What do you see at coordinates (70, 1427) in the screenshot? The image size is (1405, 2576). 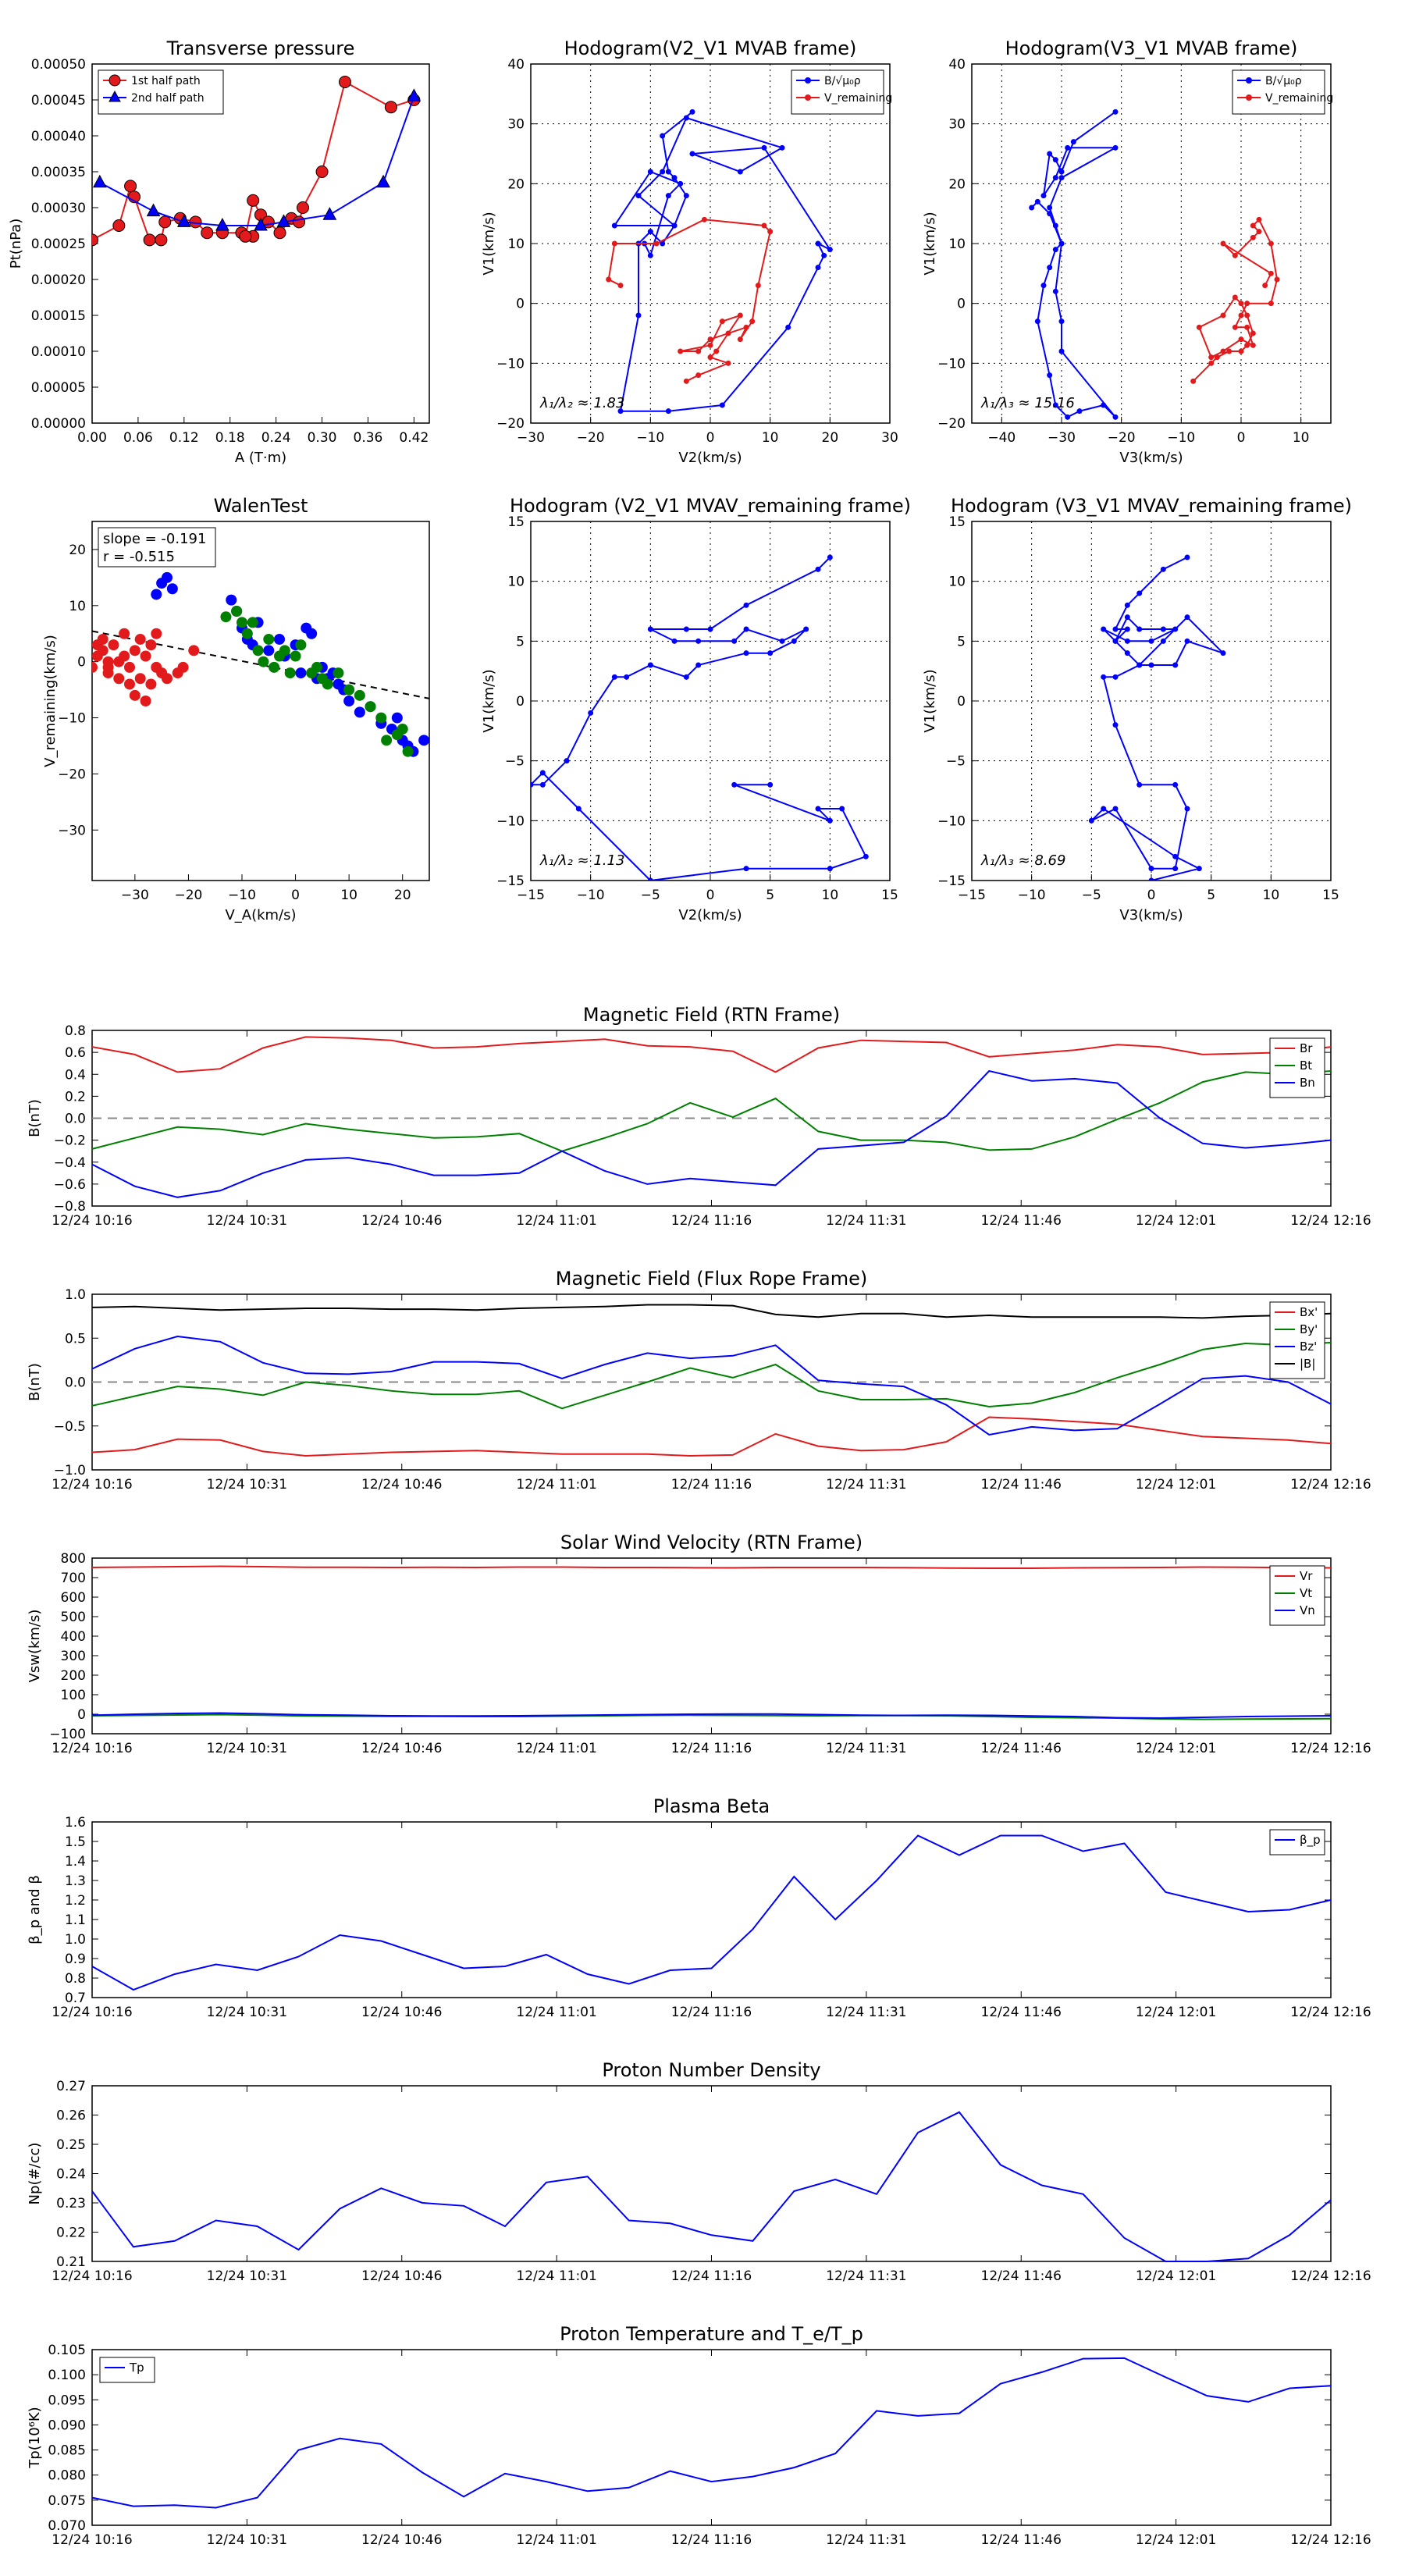 I see `y-tick-label: −0.5` at bounding box center [70, 1427].